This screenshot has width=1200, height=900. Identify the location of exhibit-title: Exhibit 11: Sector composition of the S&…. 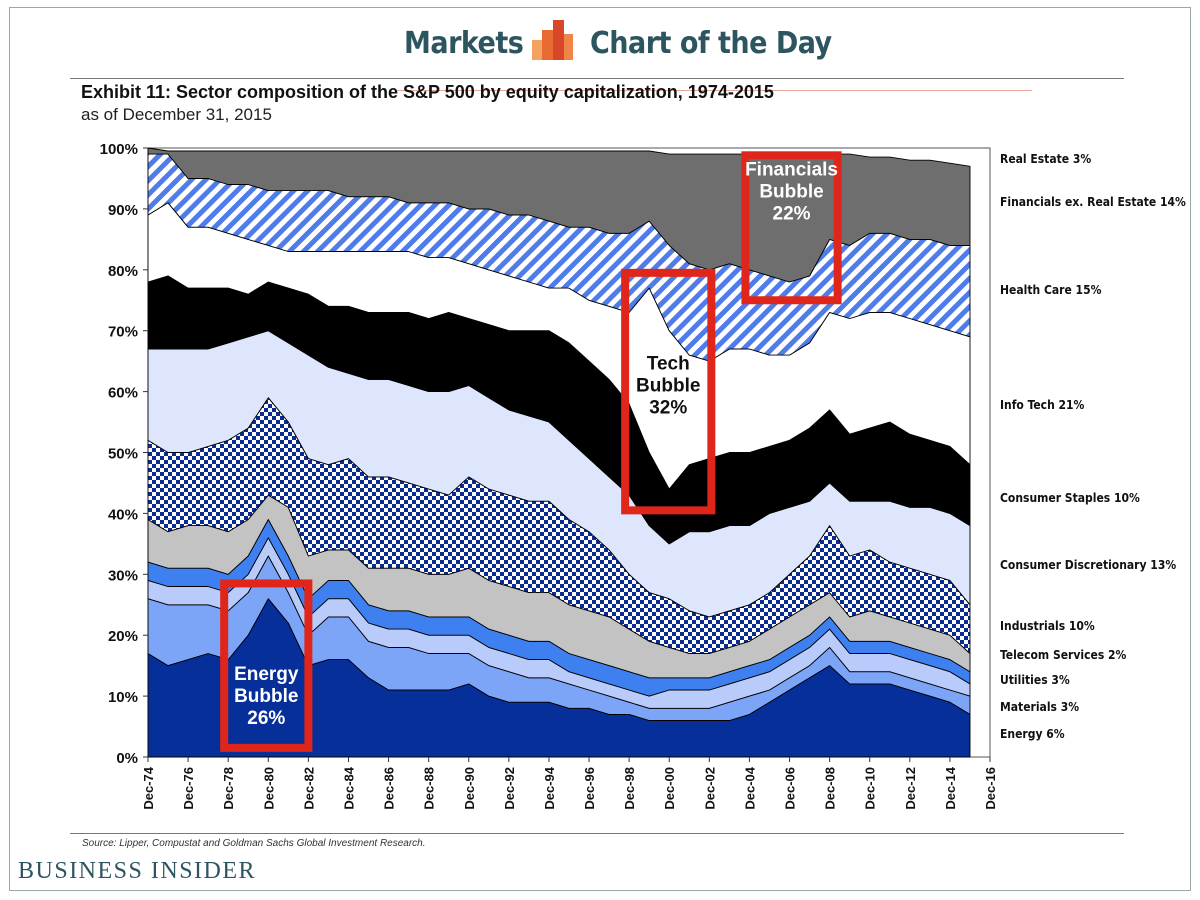
(427, 92).